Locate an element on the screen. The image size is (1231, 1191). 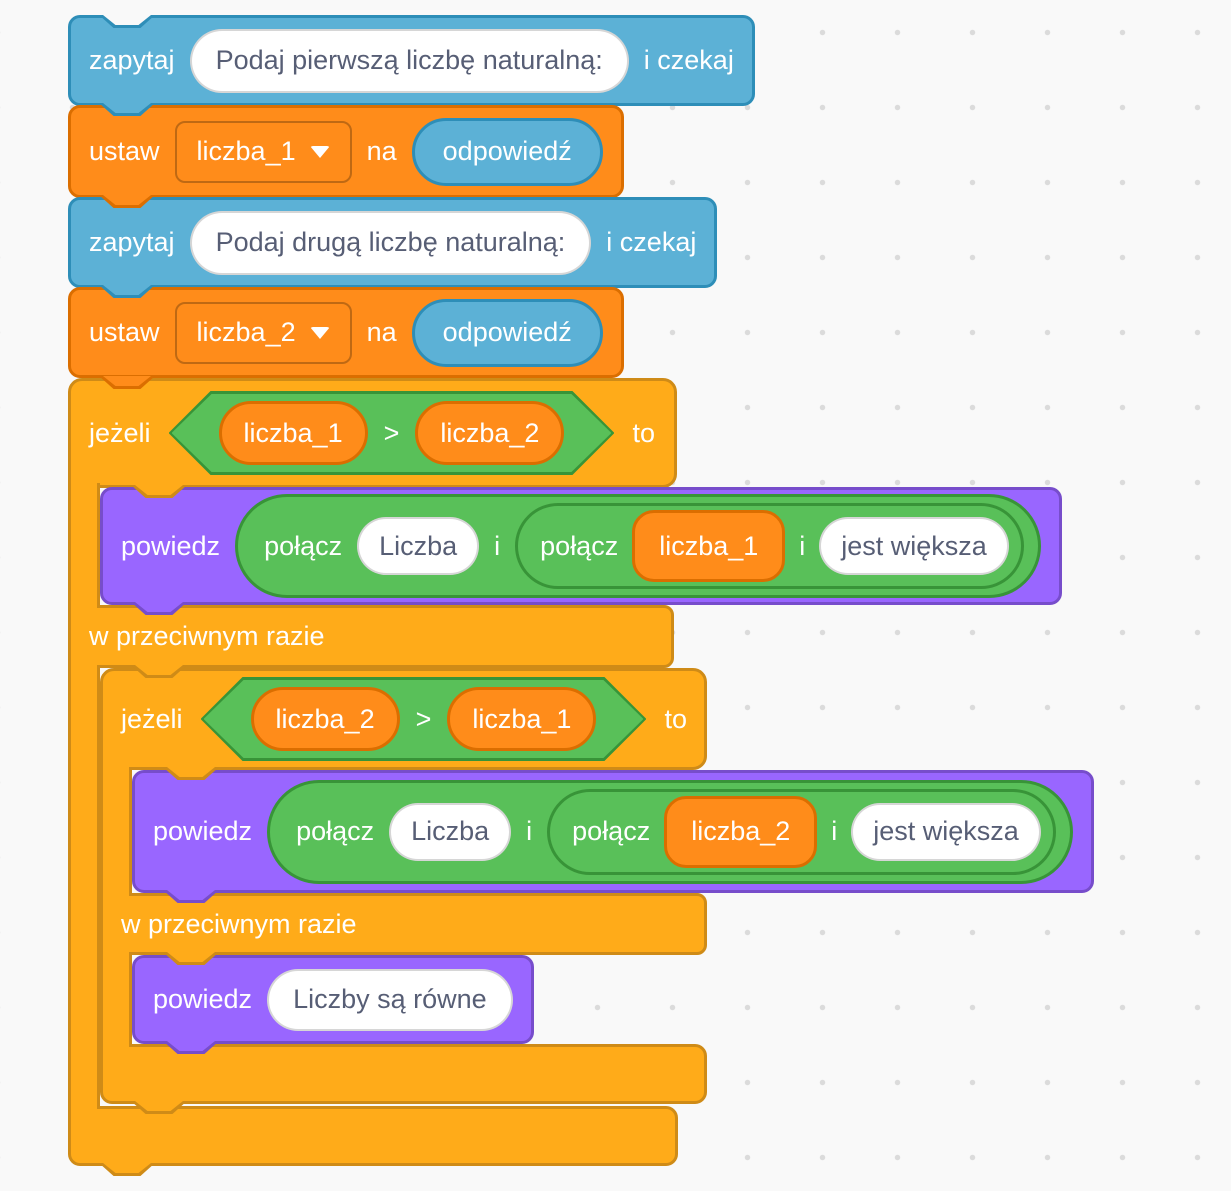
set-variable-block-1: ustaw liczba_1 na odpowiedź is located at coordinates (346, 151).